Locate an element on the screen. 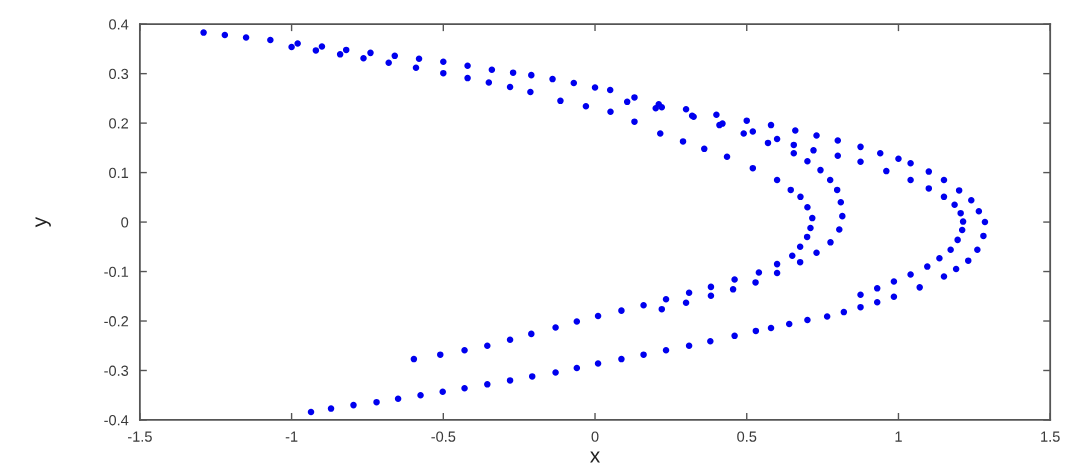 Image resolution: width=1076 pixels, height=474 pixels. y-axis-title: y is located at coordinates (43, 222).